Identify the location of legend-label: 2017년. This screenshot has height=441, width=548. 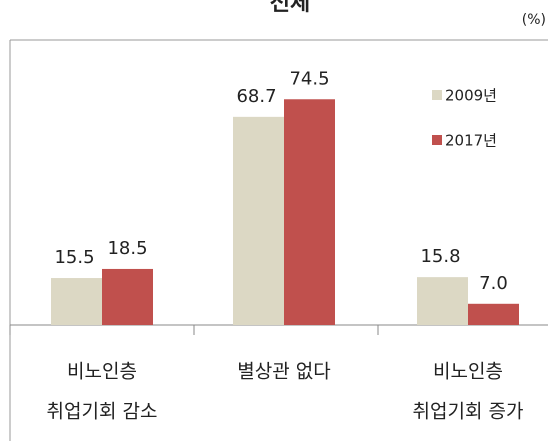
(471, 141).